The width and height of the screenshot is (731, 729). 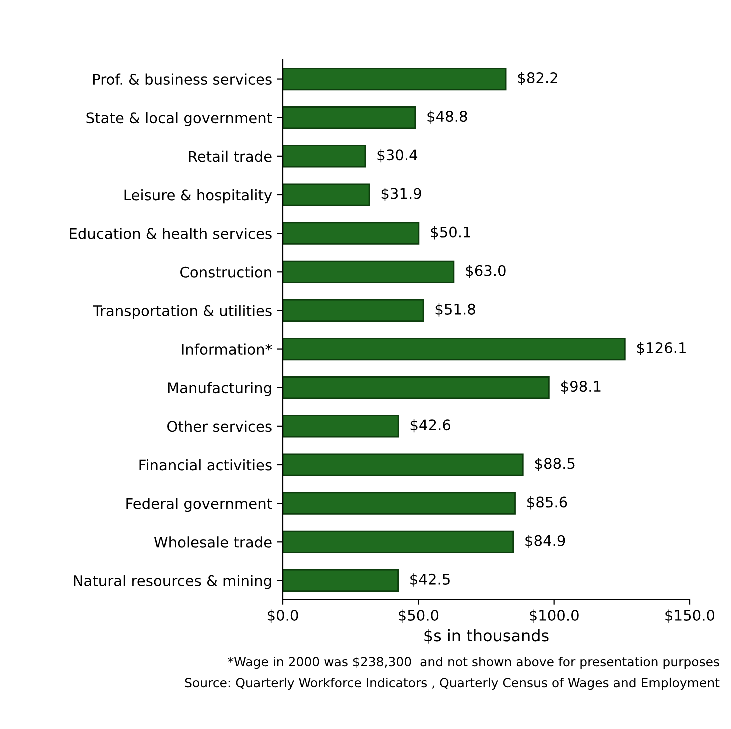 I want to click on x-tick-label: $0.0, so click(x=283, y=616).